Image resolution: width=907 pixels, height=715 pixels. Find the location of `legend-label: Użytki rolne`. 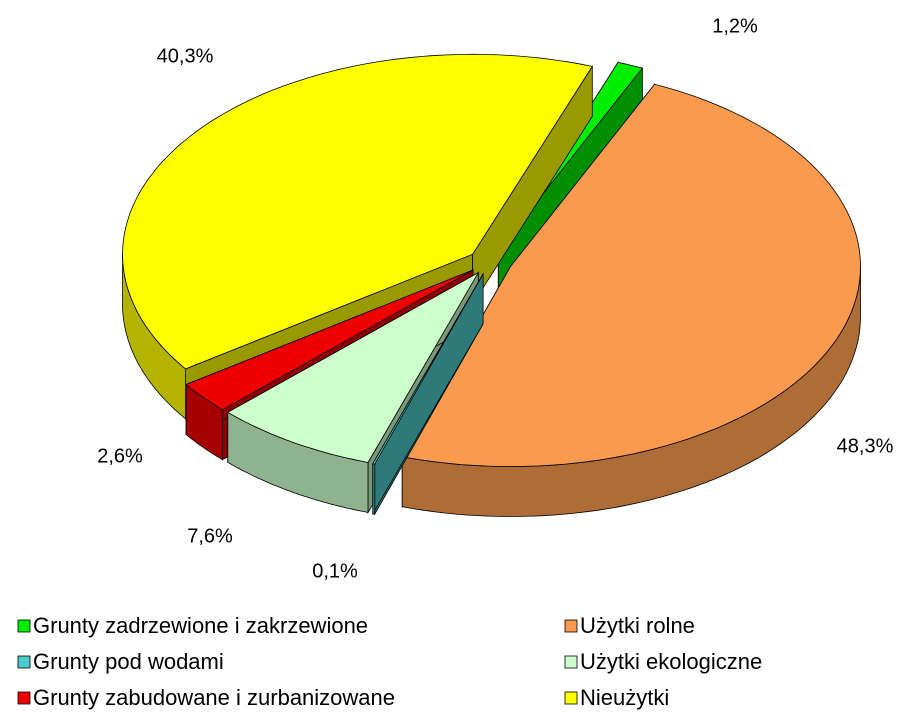

legend-label: Użytki rolne is located at coordinates (637, 625).